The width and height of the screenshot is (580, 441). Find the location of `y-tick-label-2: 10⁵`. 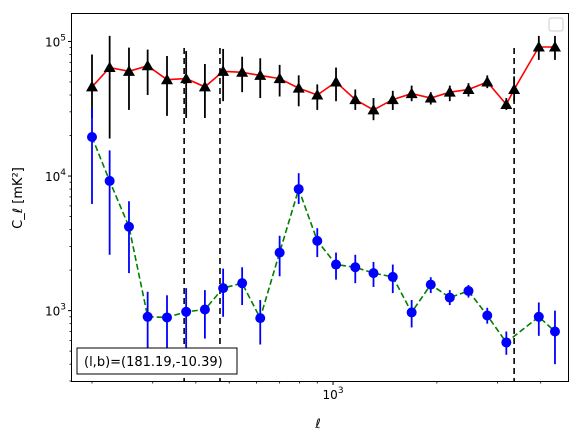

y-tick-label-2: 10⁵ is located at coordinates (55, 41).